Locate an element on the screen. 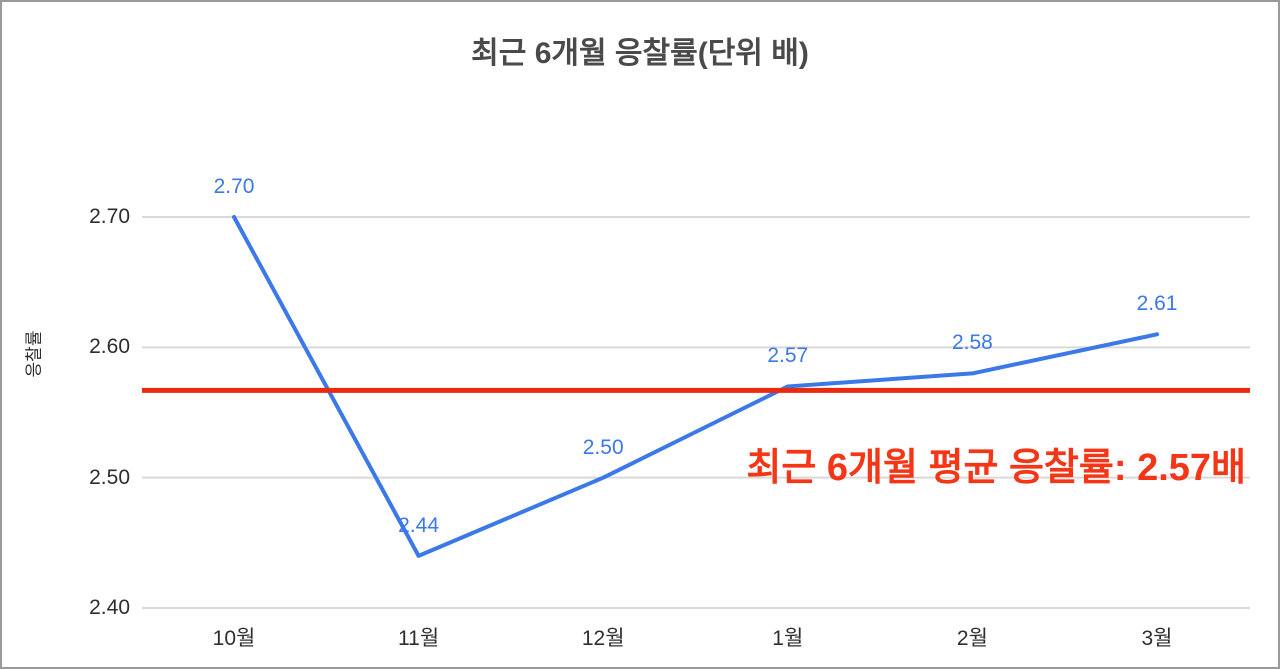  point-value-label: 2.50 is located at coordinates (603, 447).